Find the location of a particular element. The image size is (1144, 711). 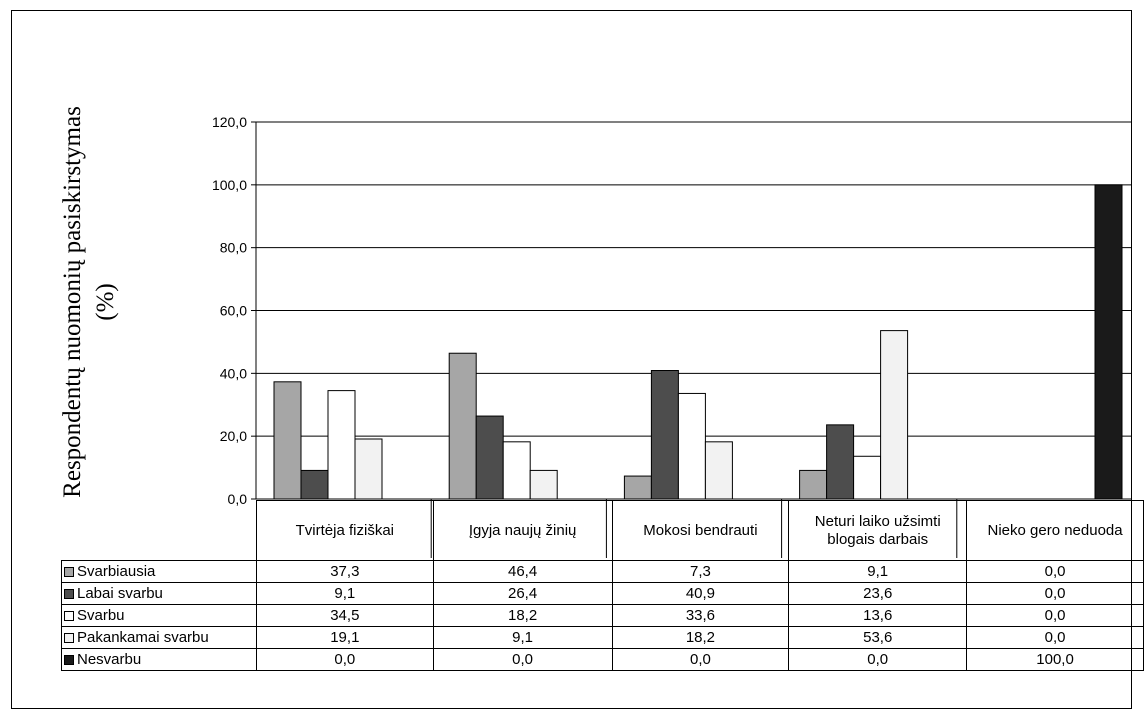

legend-entry: Nesvarbu is located at coordinates (159, 659).